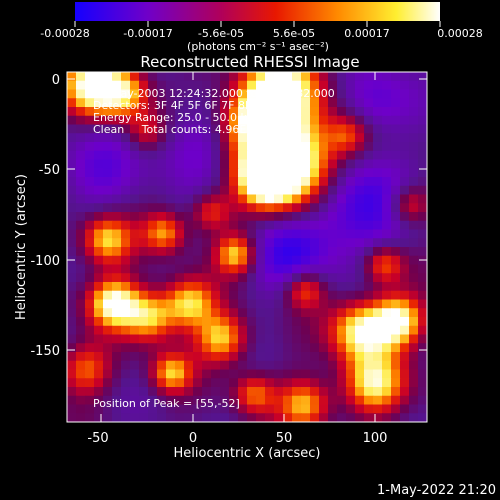 Image resolution: width=500 pixels, height=500 pixels. I want to click on info-time-range: 26-May-2003 12:24:32.000 to 12:30:32.000, so click(214, 93).